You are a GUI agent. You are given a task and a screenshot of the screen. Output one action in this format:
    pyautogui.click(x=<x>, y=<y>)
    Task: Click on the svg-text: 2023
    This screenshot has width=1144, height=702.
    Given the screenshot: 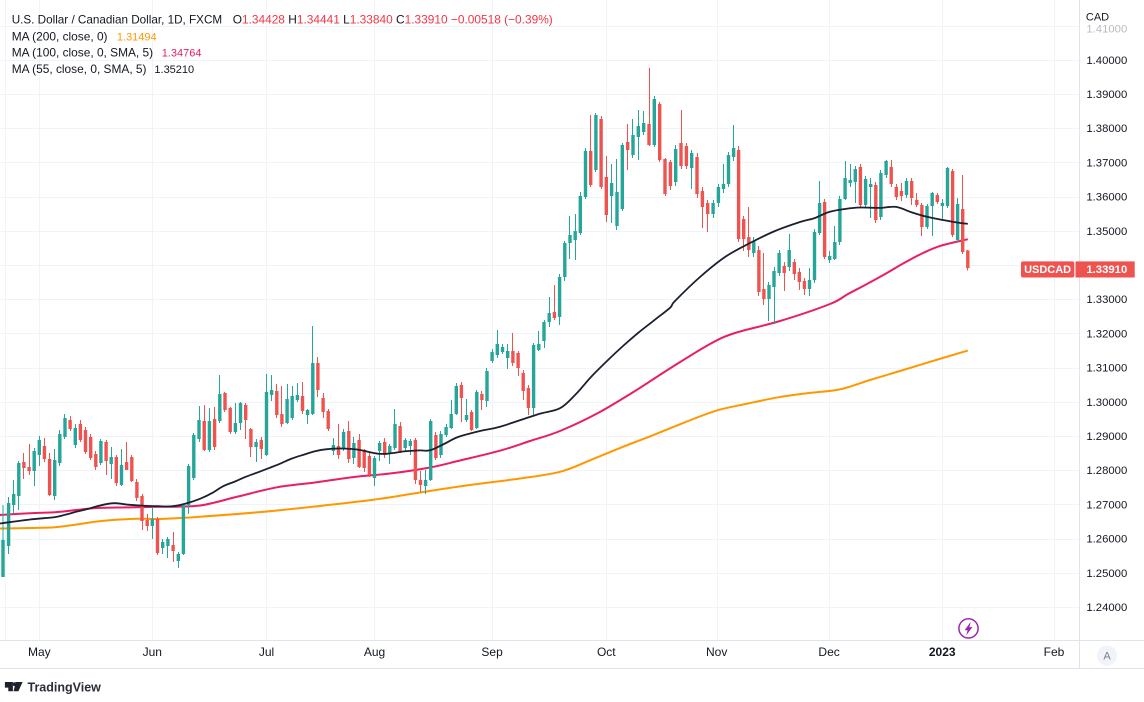 What is the action you would take?
    pyautogui.click(x=942, y=652)
    